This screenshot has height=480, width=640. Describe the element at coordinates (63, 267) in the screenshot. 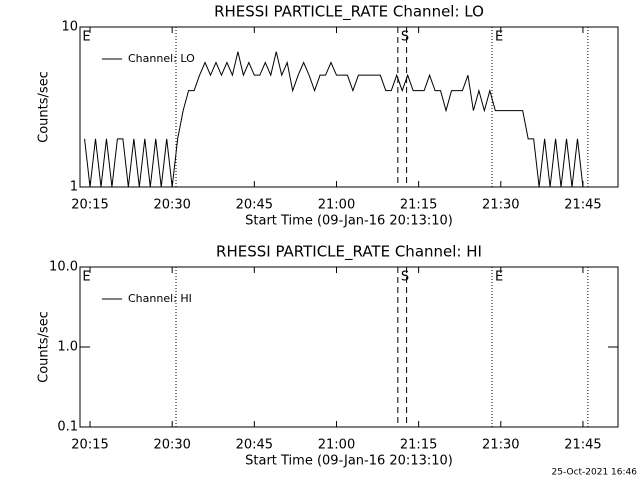

I see `y-tick-label: 10.0` at that location.